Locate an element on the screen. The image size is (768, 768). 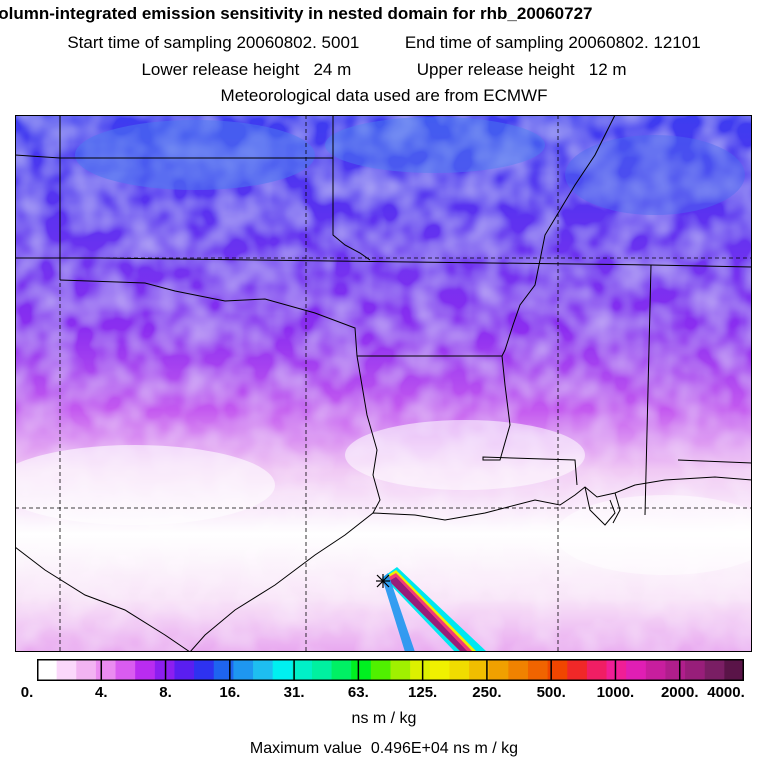
colorbar-label: 1000. is located at coordinates (615, 692).